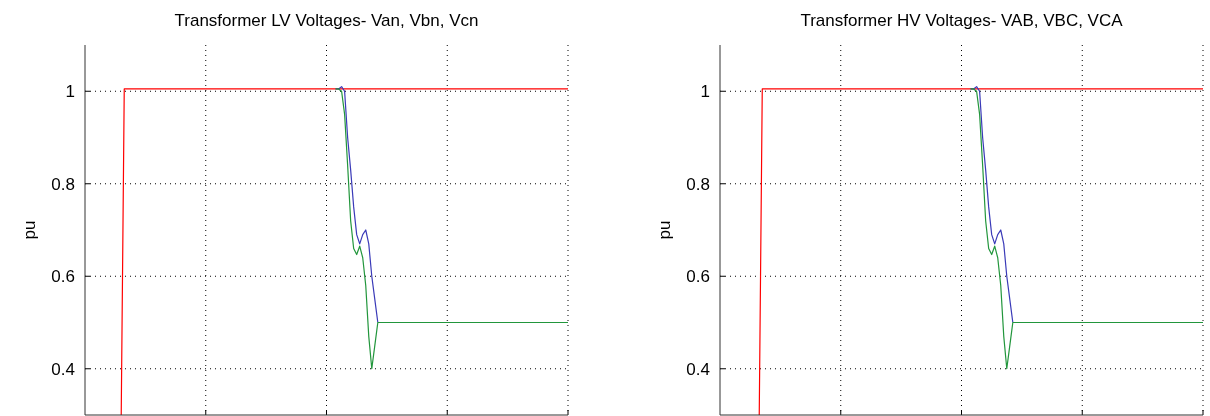  I want to click on chart-title: Transformer HV Voltages- VAB, VBC, VCA, so click(962, 20).